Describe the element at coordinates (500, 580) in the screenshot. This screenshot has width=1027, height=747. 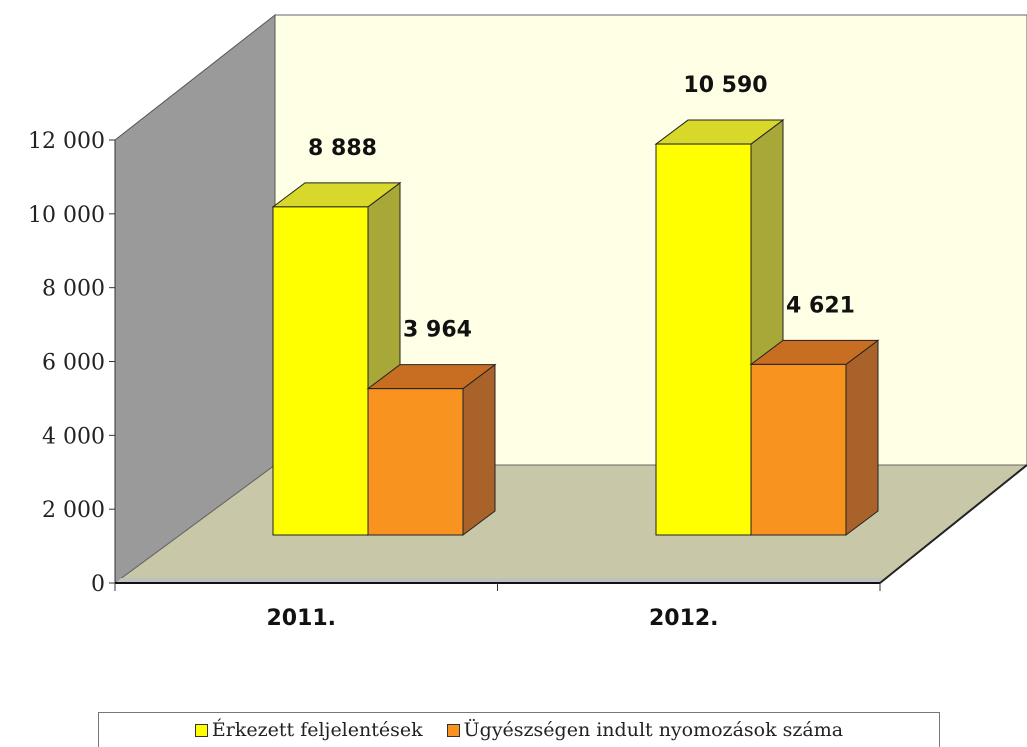
I see `floor-front-strip` at that location.